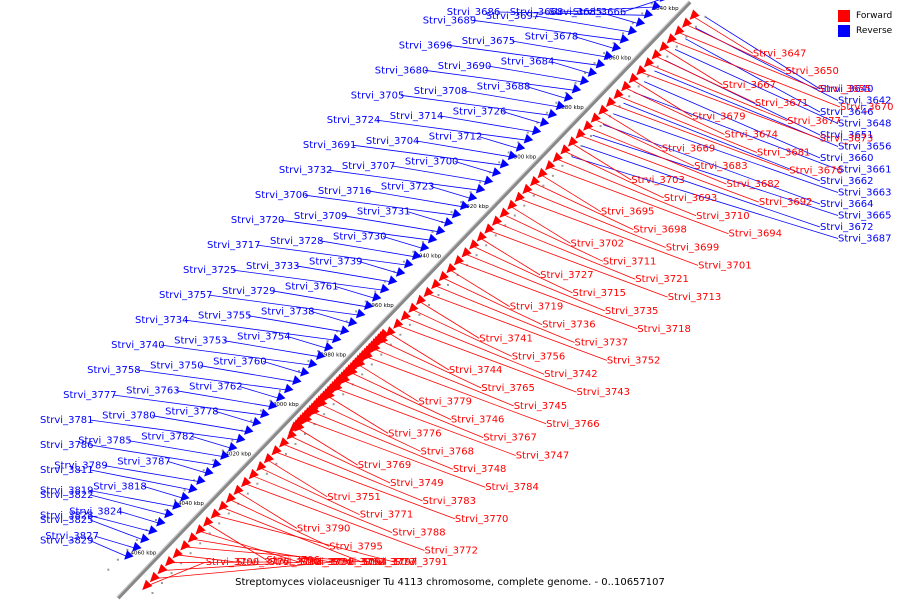 The image size is (900, 600). What do you see at coordinates (474, 12) in the screenshot?
I see `reverse-gene-label: Strvi_3686` at bounding box center [474, 12].